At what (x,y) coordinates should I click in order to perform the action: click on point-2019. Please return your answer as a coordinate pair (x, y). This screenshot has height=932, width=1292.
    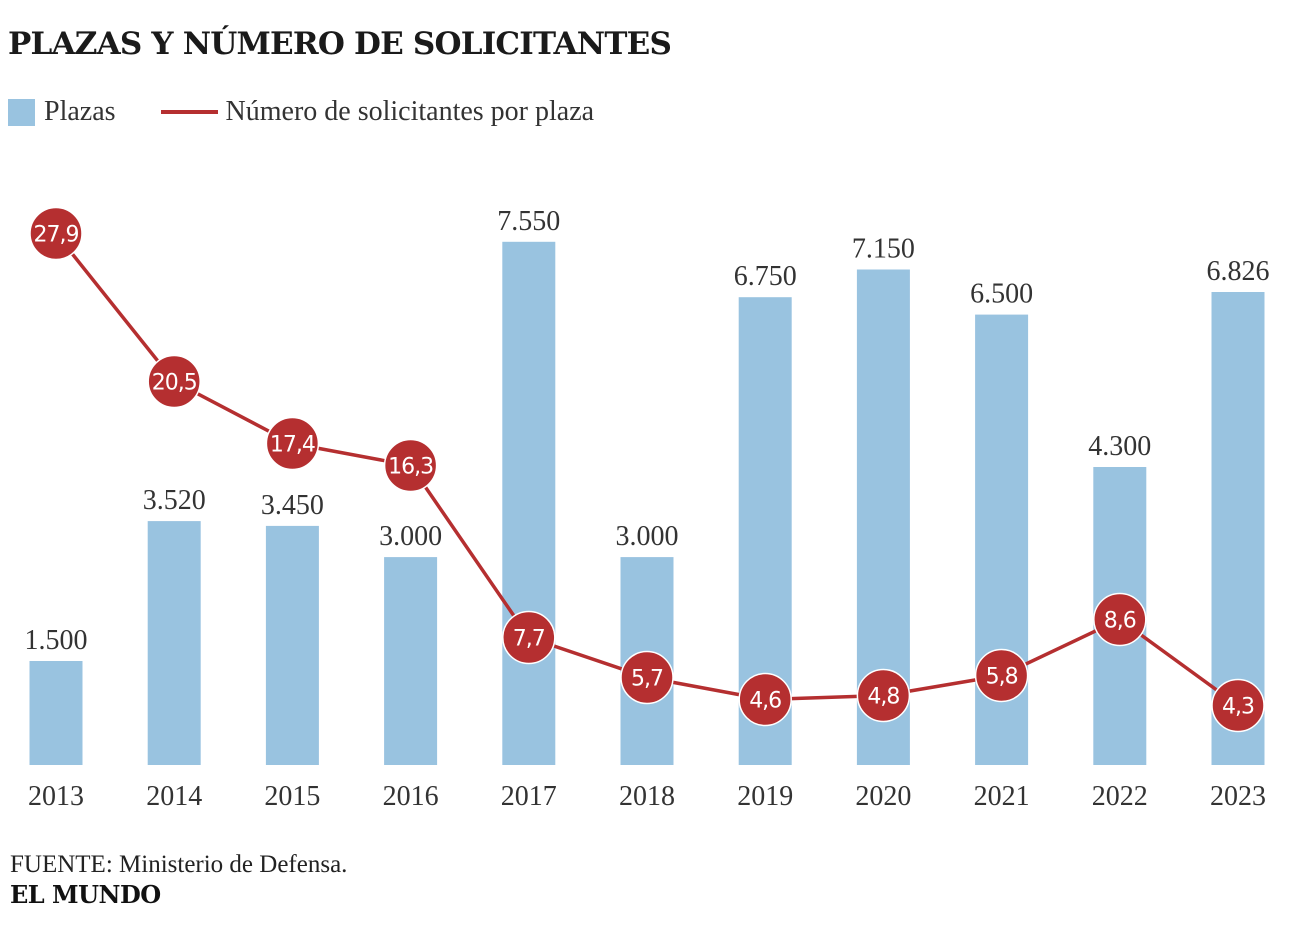
    Looking at the image, I should click on (765, 699).